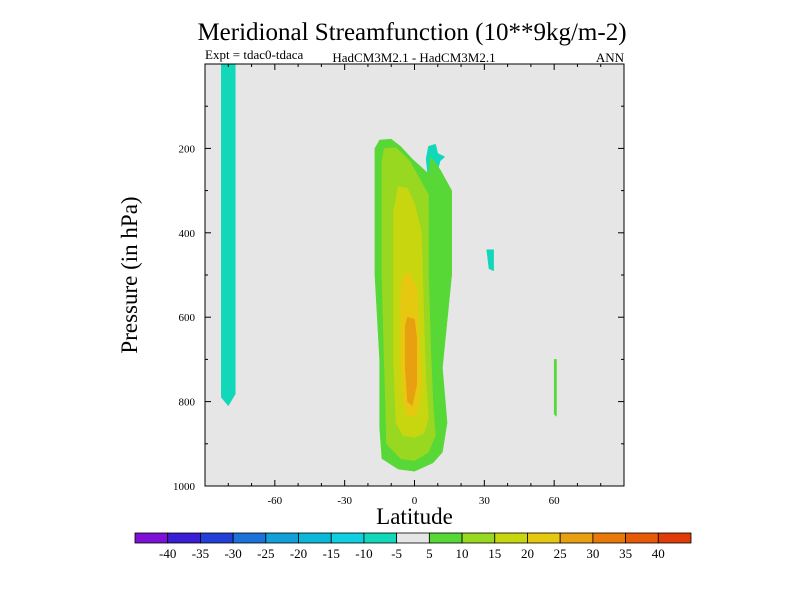 The image size is (800, 600). What do you see at coordinates (610, 57) in the screenshot?
I see `season-label: ANN` at bounding box center [610, 57].